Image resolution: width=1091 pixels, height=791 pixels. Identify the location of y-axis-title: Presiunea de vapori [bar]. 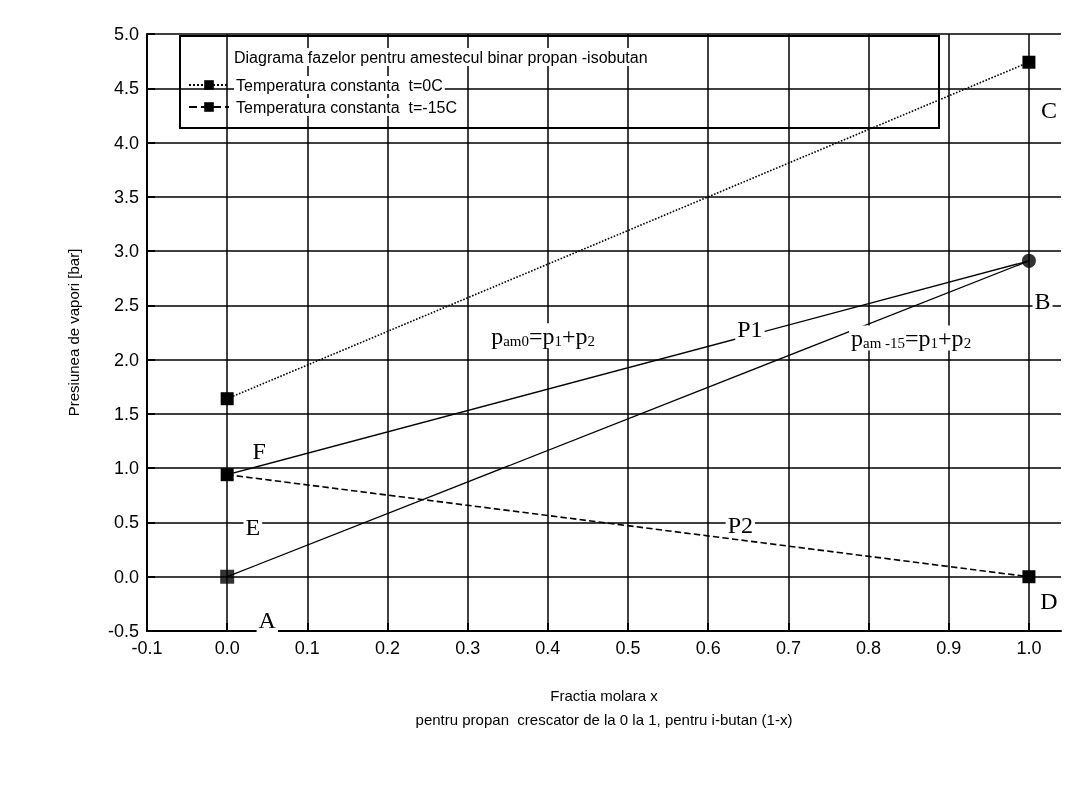
(73, 332).